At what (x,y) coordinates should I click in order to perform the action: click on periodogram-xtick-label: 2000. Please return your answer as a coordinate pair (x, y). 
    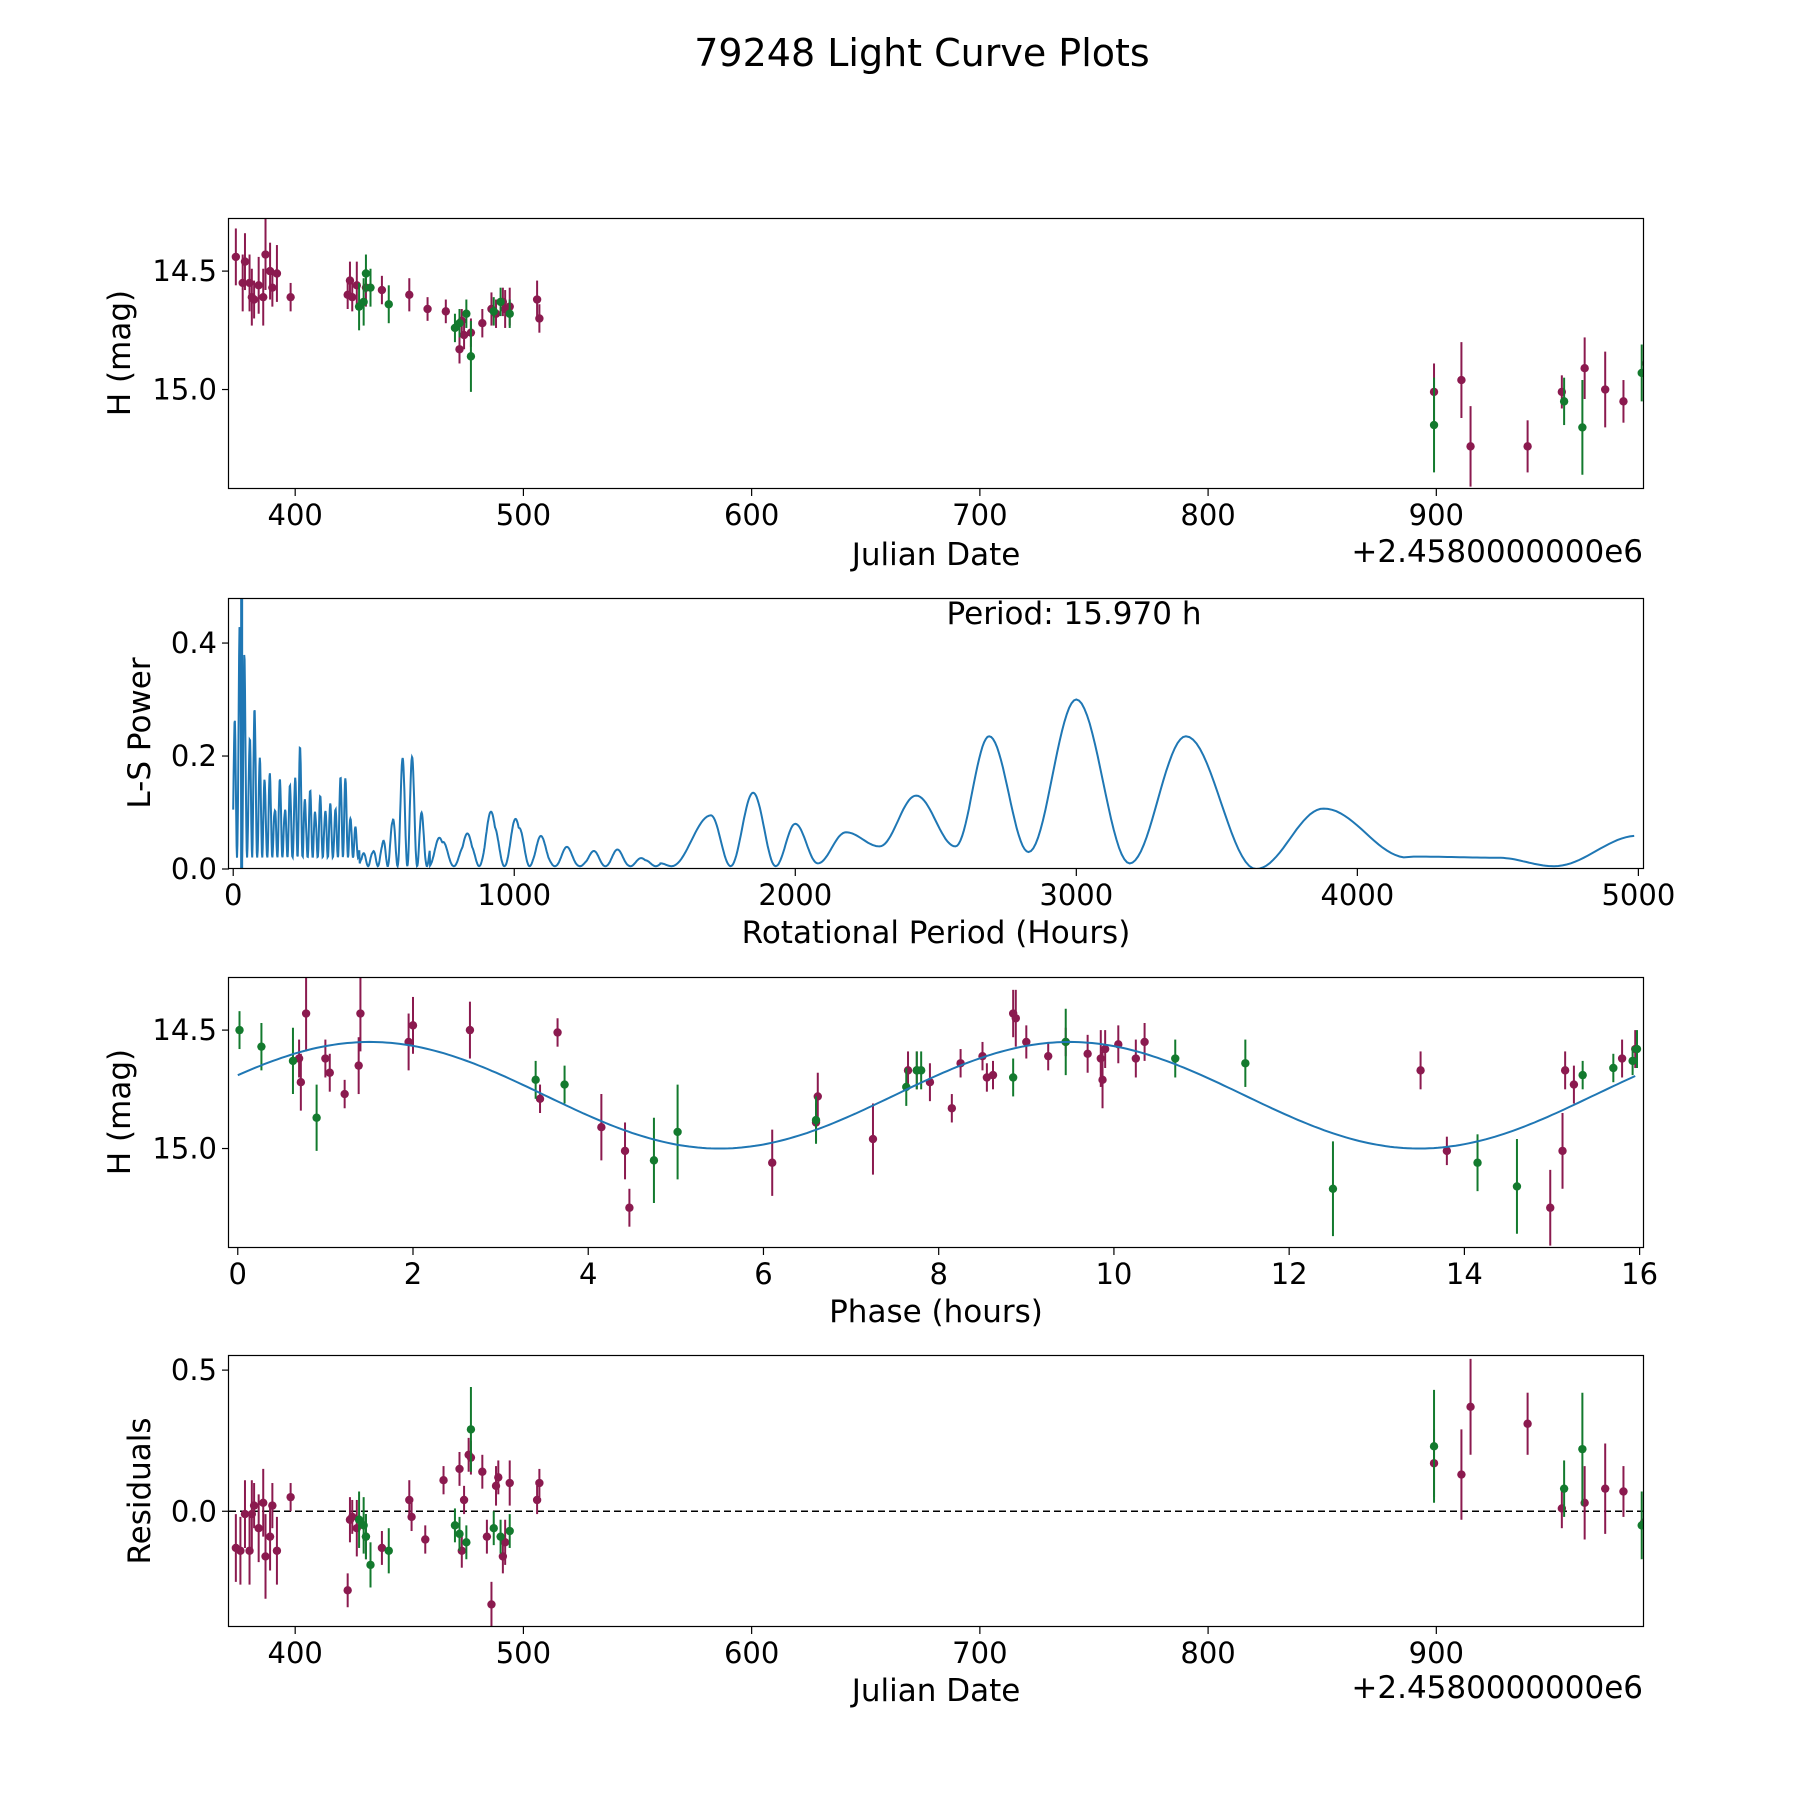
    Looking at the image, I should click on (795, 895).